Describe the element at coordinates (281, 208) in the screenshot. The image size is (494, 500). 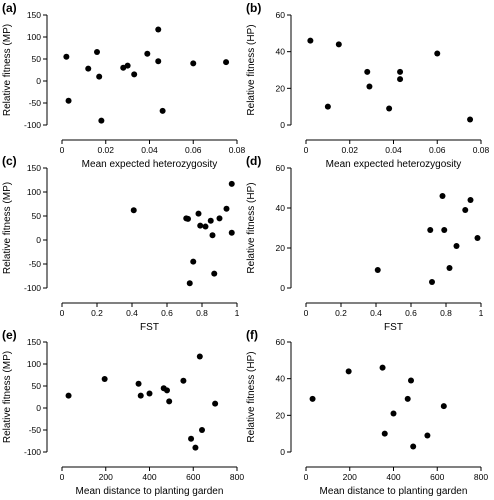
I see `panel-d-y-tick-label: 40` at that location.